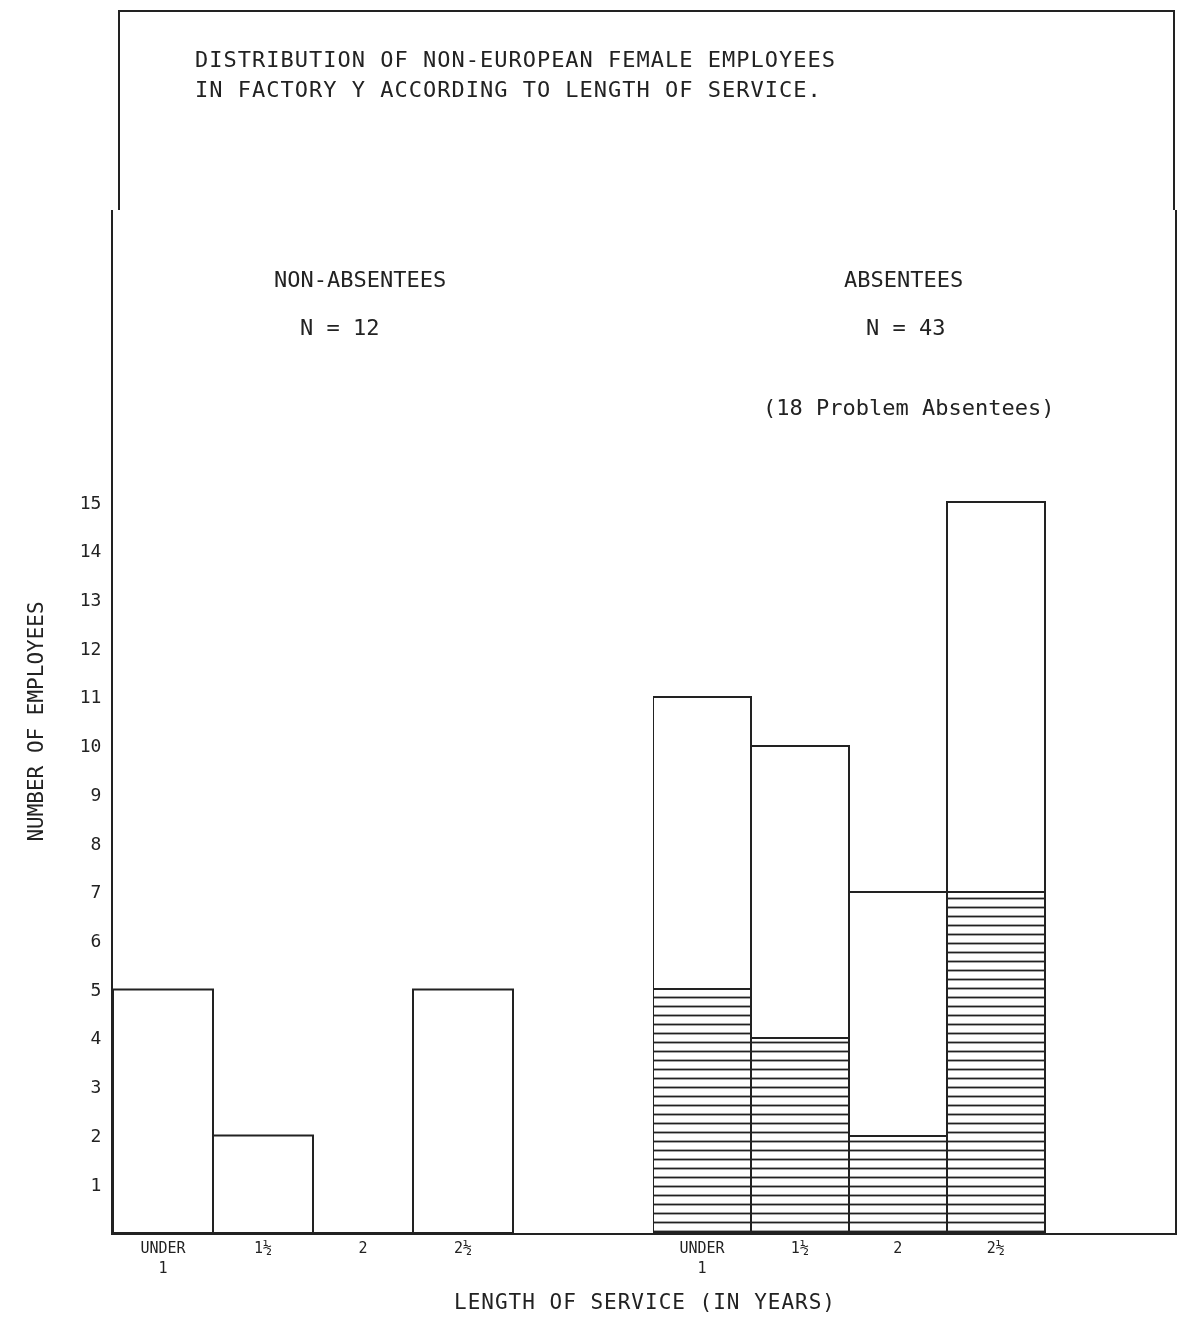  Describe the element at coordinates (96, 892) in the screenshot. I see `y-tick-label: 7` at that location.